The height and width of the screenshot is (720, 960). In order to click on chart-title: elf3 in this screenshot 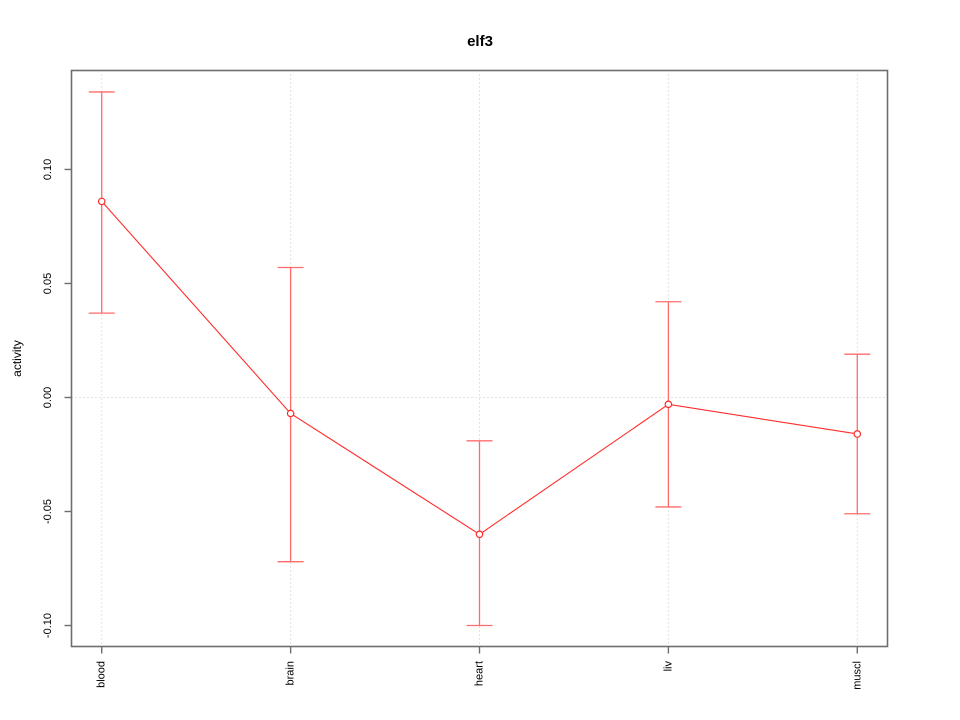, I will do `click(480, 41)`.